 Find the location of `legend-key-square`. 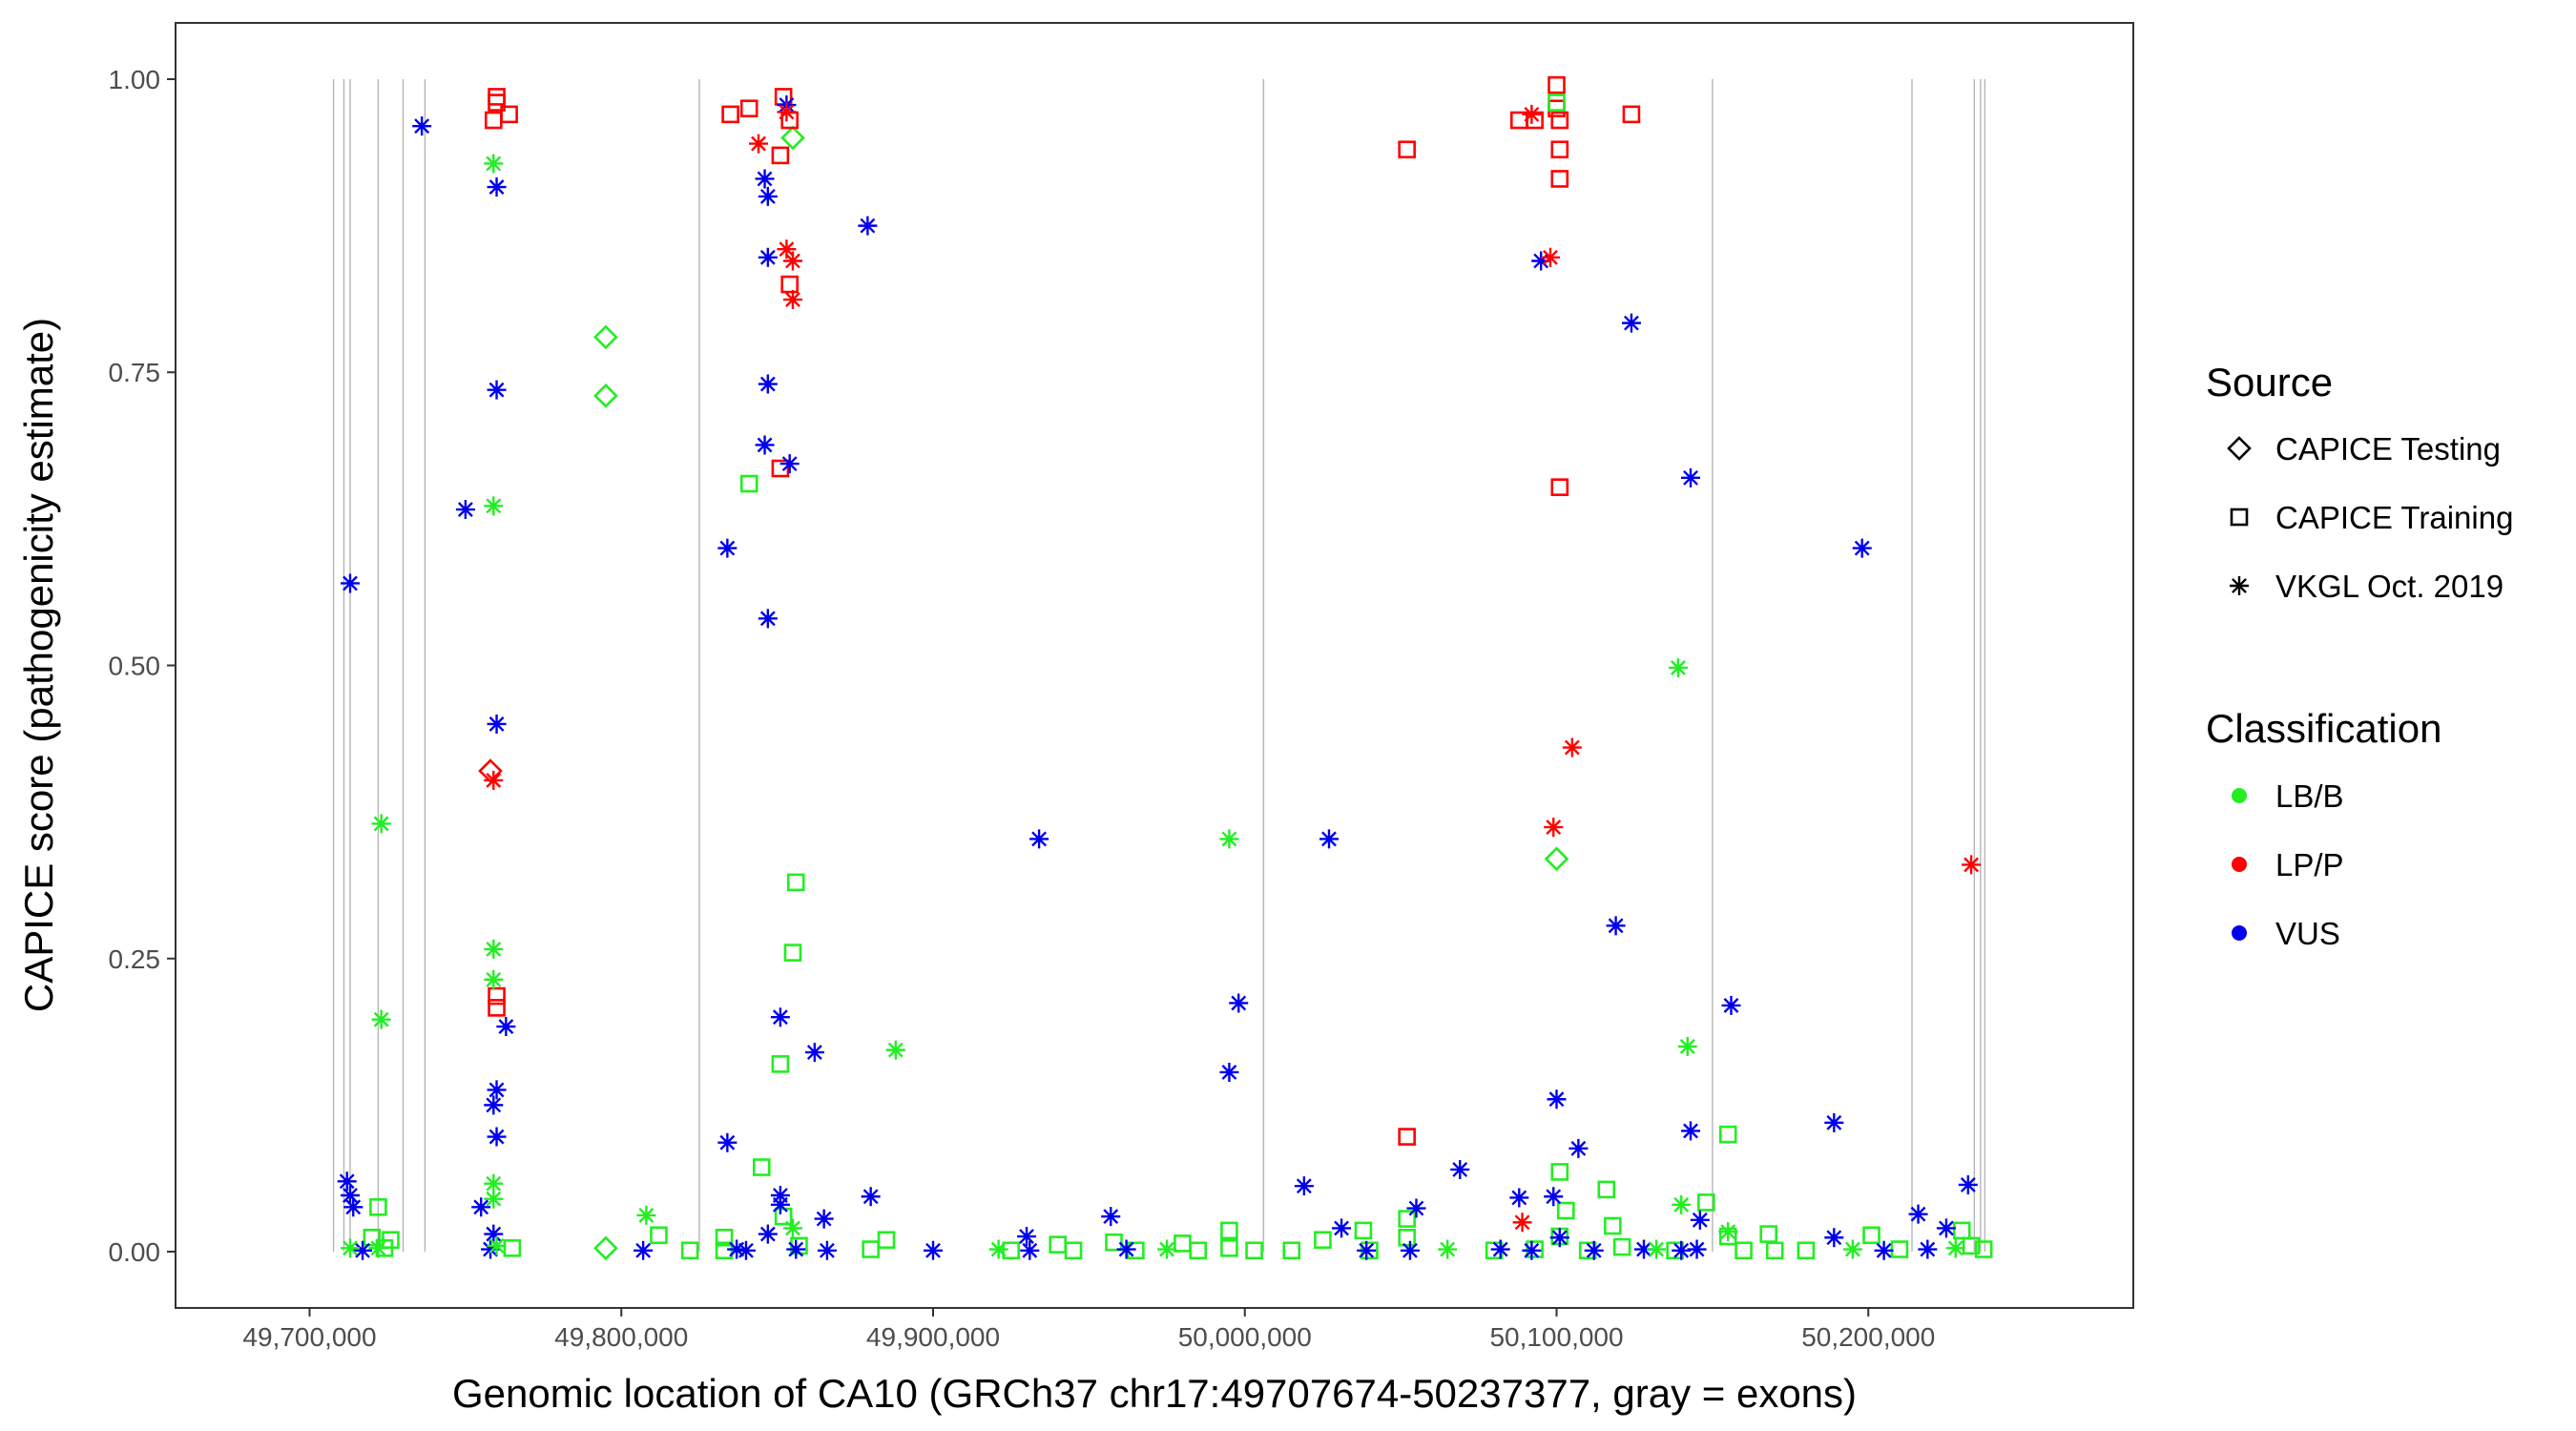

legend-key-square is located at coordinates (2239, 517).